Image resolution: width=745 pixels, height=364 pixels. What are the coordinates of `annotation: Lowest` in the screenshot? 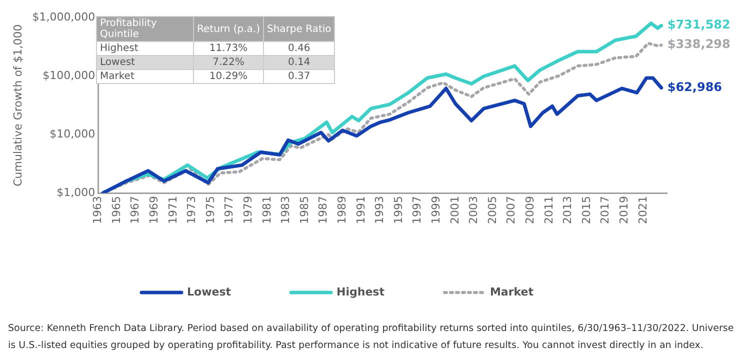 It's located at (145, 63).